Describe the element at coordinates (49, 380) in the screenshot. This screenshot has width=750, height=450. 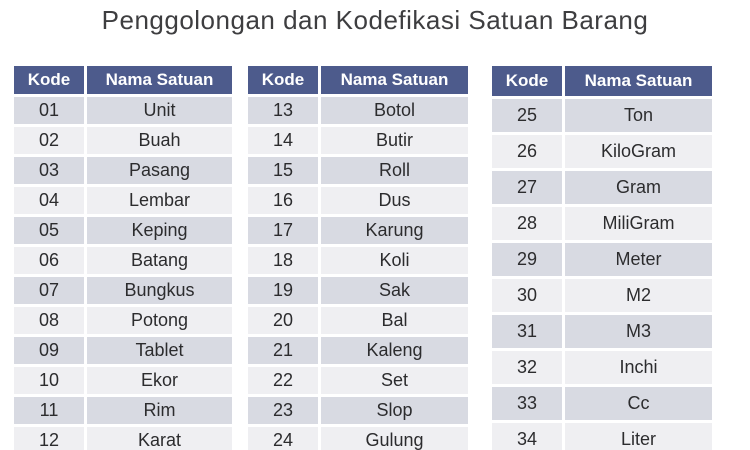
I see `kode-cell: 10` at that location.